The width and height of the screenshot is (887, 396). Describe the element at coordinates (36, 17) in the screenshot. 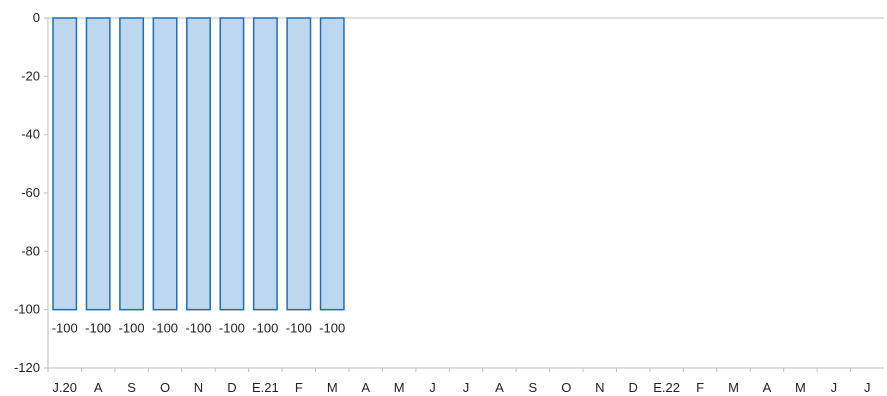

I see `y-tick-label: 0` at that location.